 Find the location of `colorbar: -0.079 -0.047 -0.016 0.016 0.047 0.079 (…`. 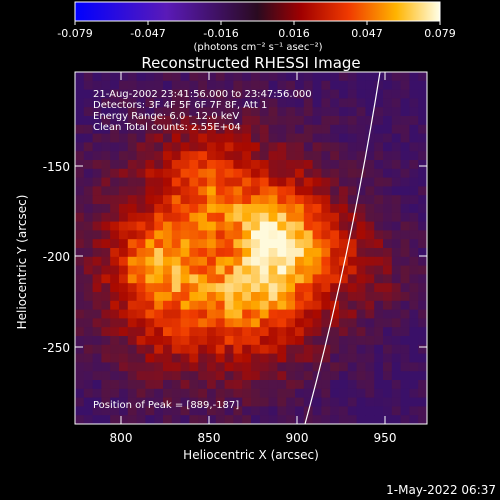

colorbar: -0.079 -0.047 -0.016 0.016 0.047 0.079 (… is located at coordinates (256, 27).